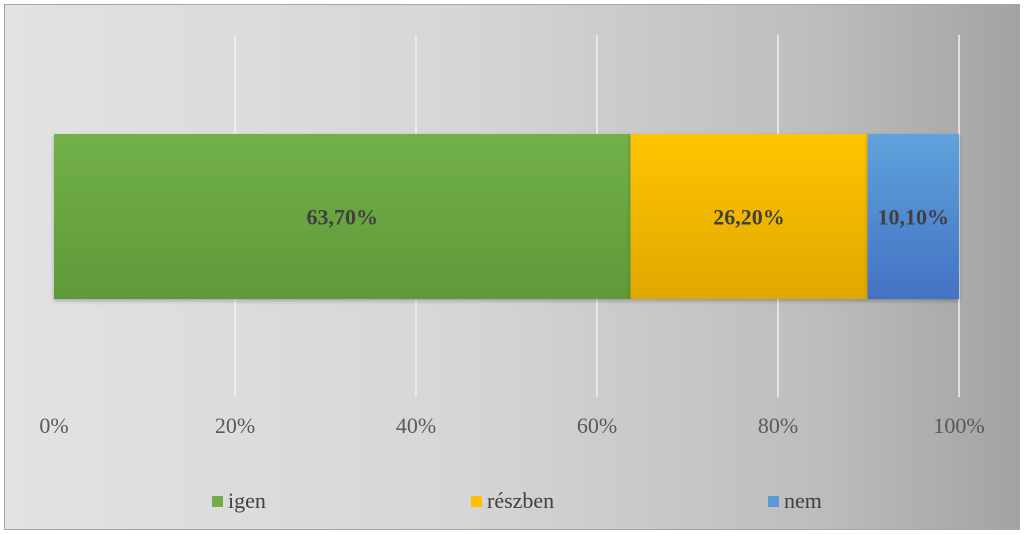 This screenshot has width=1024, height=534. I want to click on x-tick-label: 20%, so click(235, 425).